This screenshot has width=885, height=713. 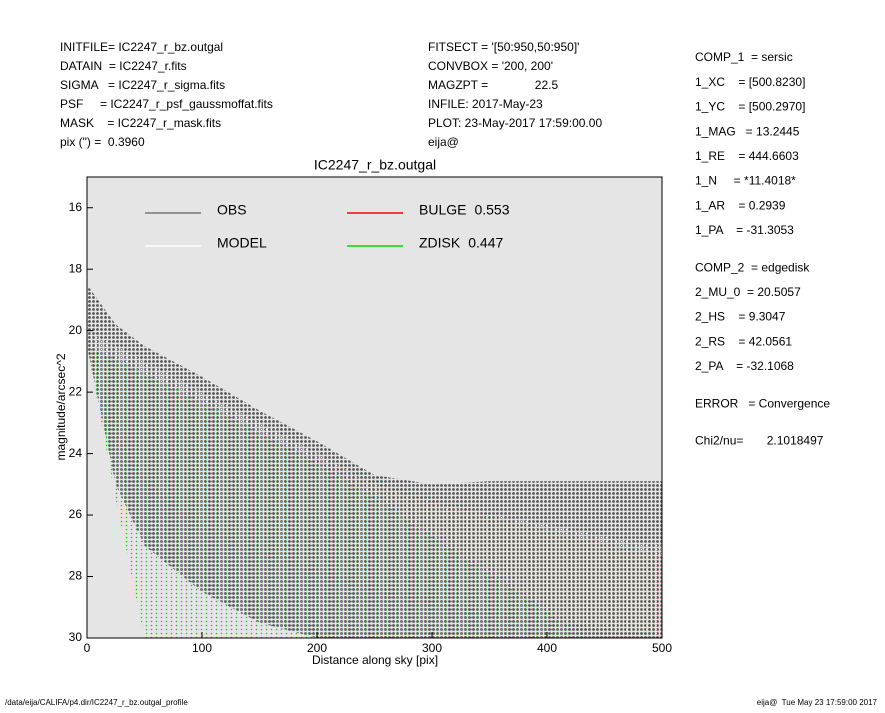 What do you see at coordinates (485, 243) in the screenshot?
I see `legend-fraction: 0.447` at bounding box center [485, 243].